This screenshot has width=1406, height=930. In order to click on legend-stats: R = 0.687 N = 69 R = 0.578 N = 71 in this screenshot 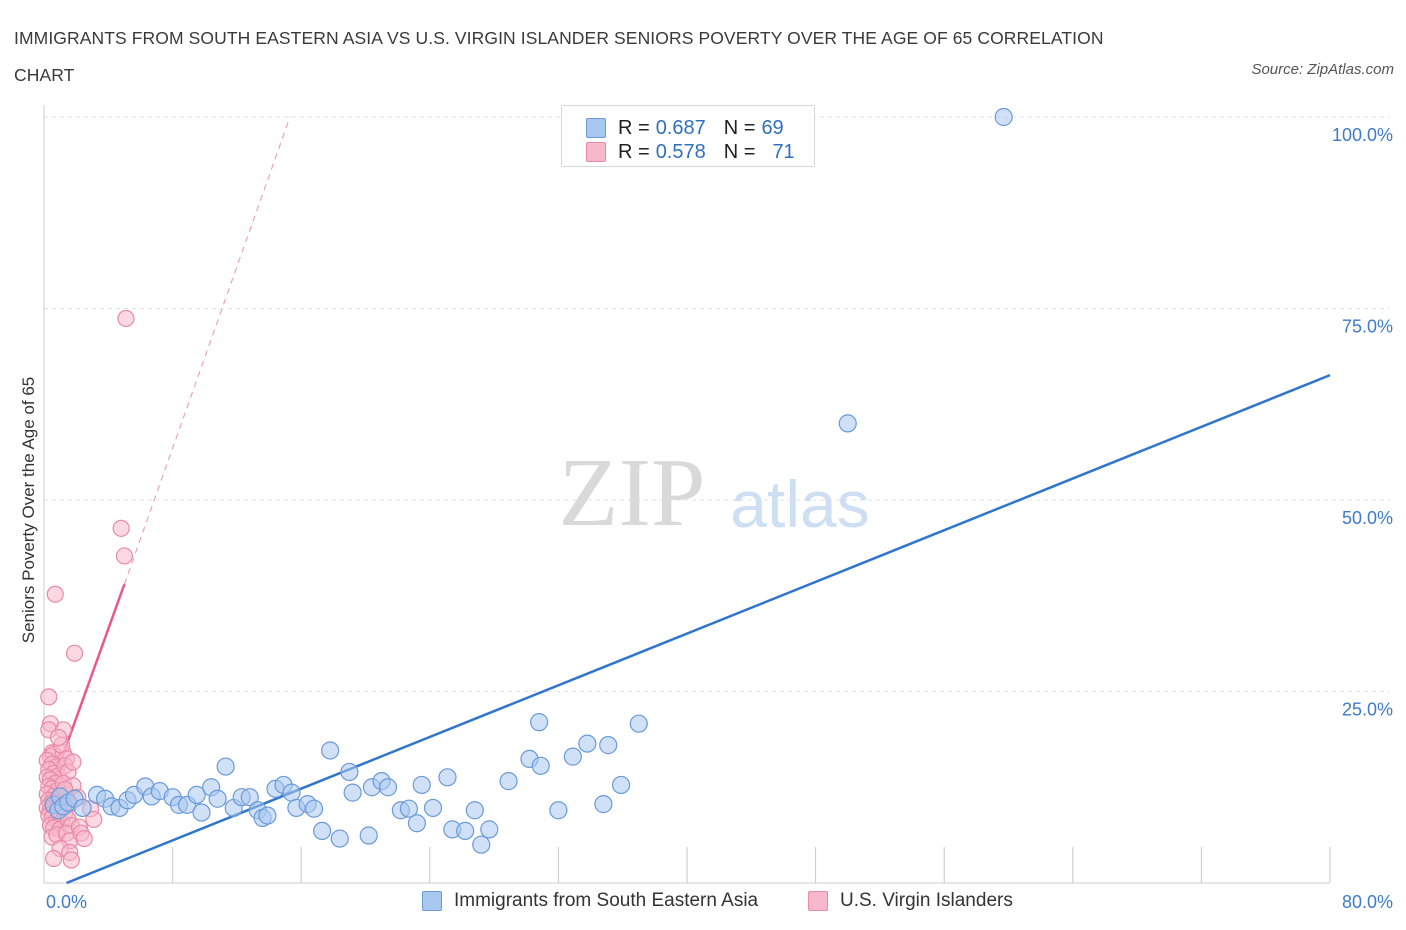, I will do `click(688, 136)`.